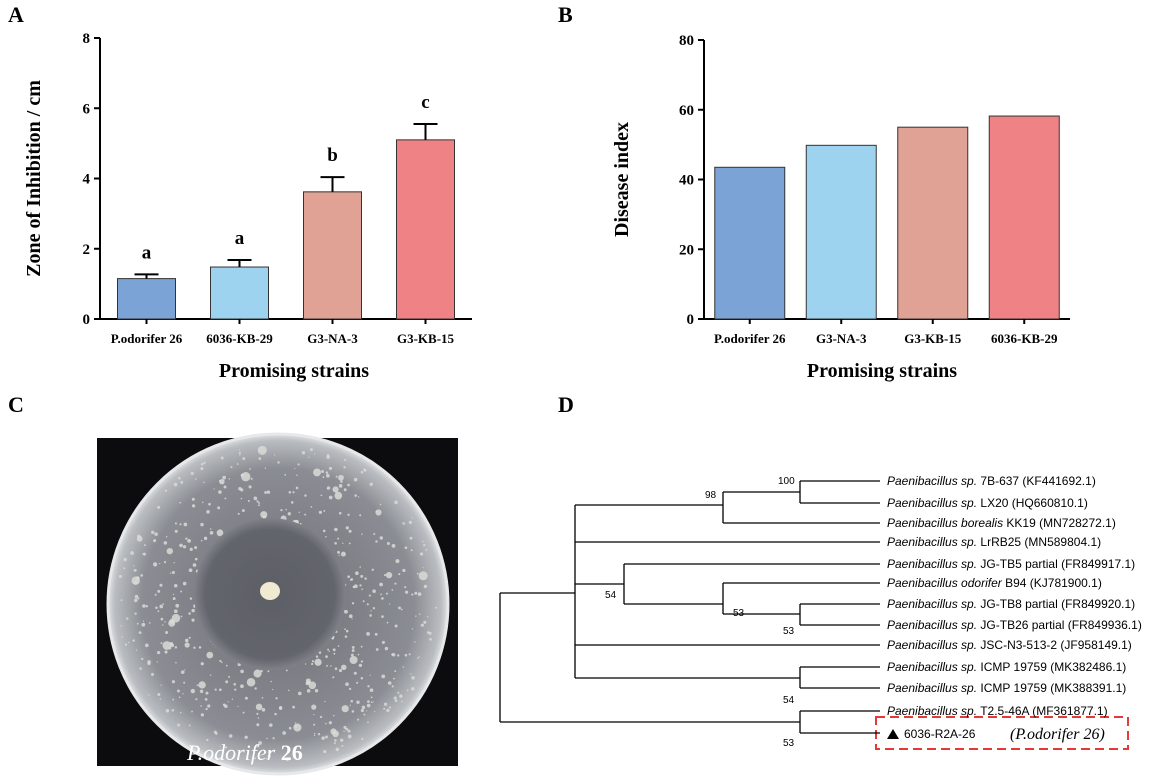  What do you see at coordinates (231, 752) in the screenshot?
I see `caption-species: P.odorifer` at bounding box center [231, 752].